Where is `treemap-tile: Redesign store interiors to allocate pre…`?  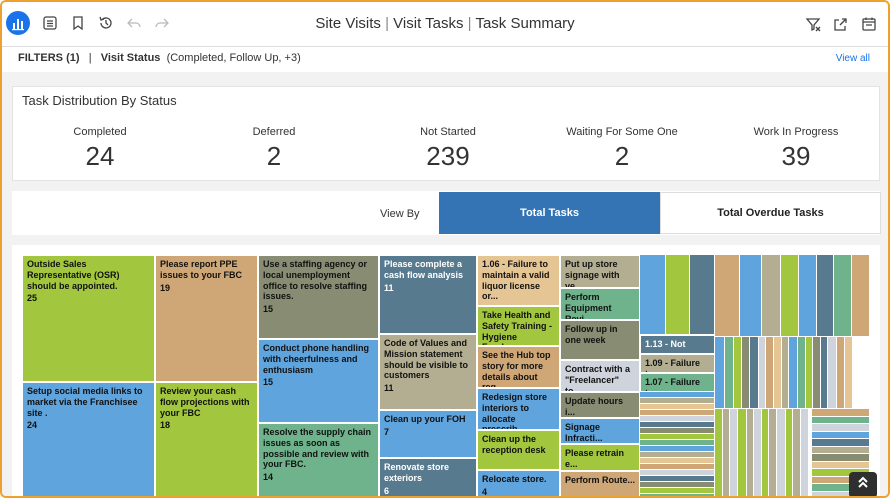
treemap-tile: Redesign store interiors to allocate pre… is located at coordinates (518, 409).